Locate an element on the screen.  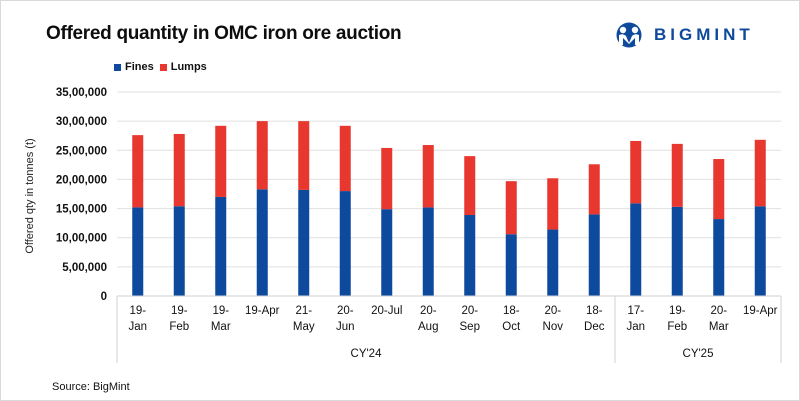
source-note: Source: BigMint is located at coordinates (91, 387).